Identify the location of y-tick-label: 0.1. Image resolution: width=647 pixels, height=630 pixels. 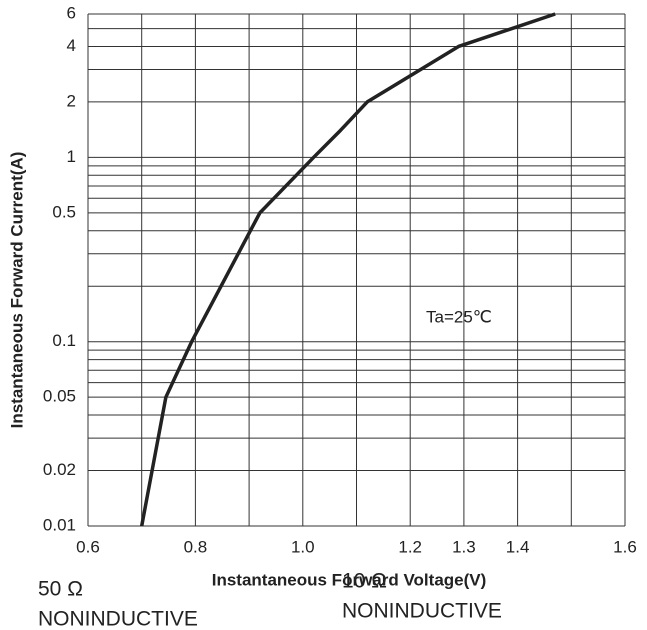
(64, 340).